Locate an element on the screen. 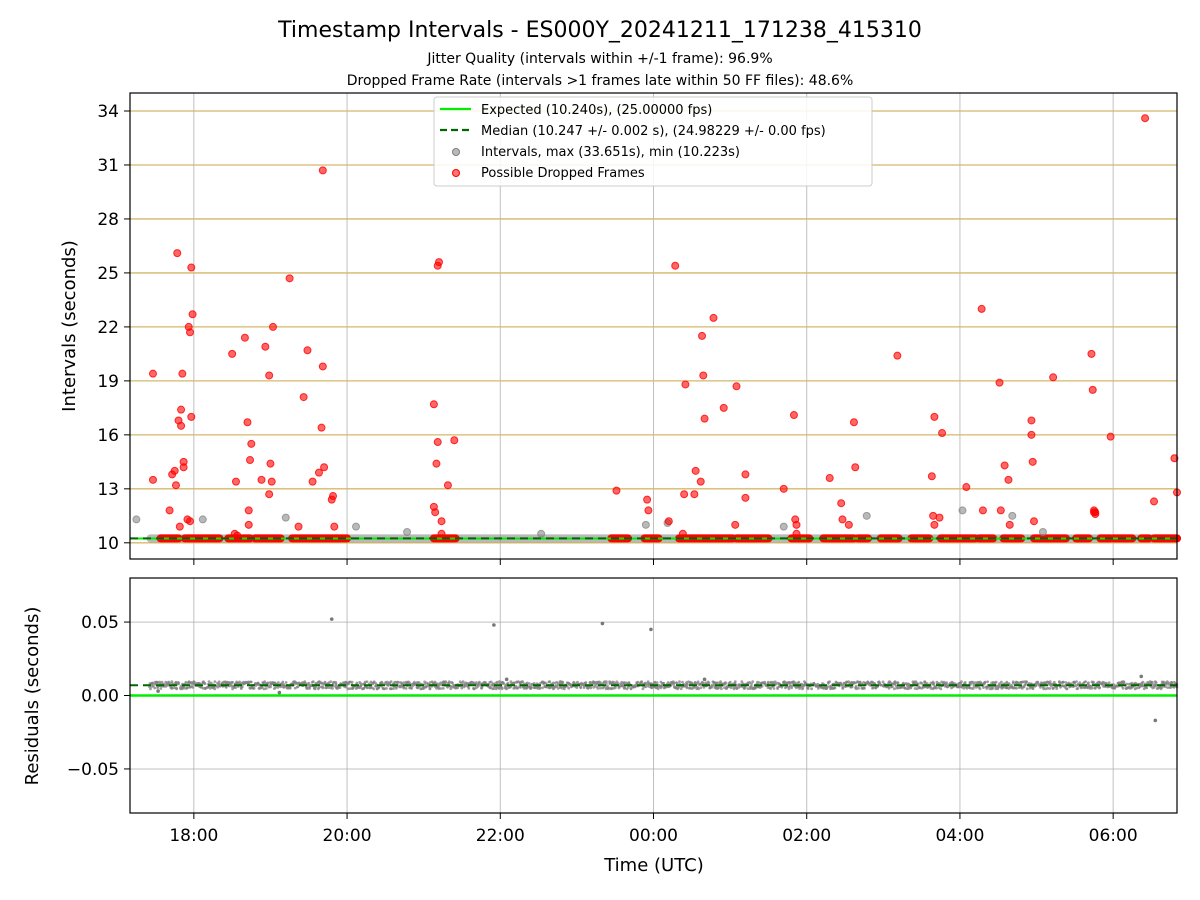 The width and height of the screenshot is (1200, 900). x-tick-label-5: 04:00 is located at coordinates (959, 836).